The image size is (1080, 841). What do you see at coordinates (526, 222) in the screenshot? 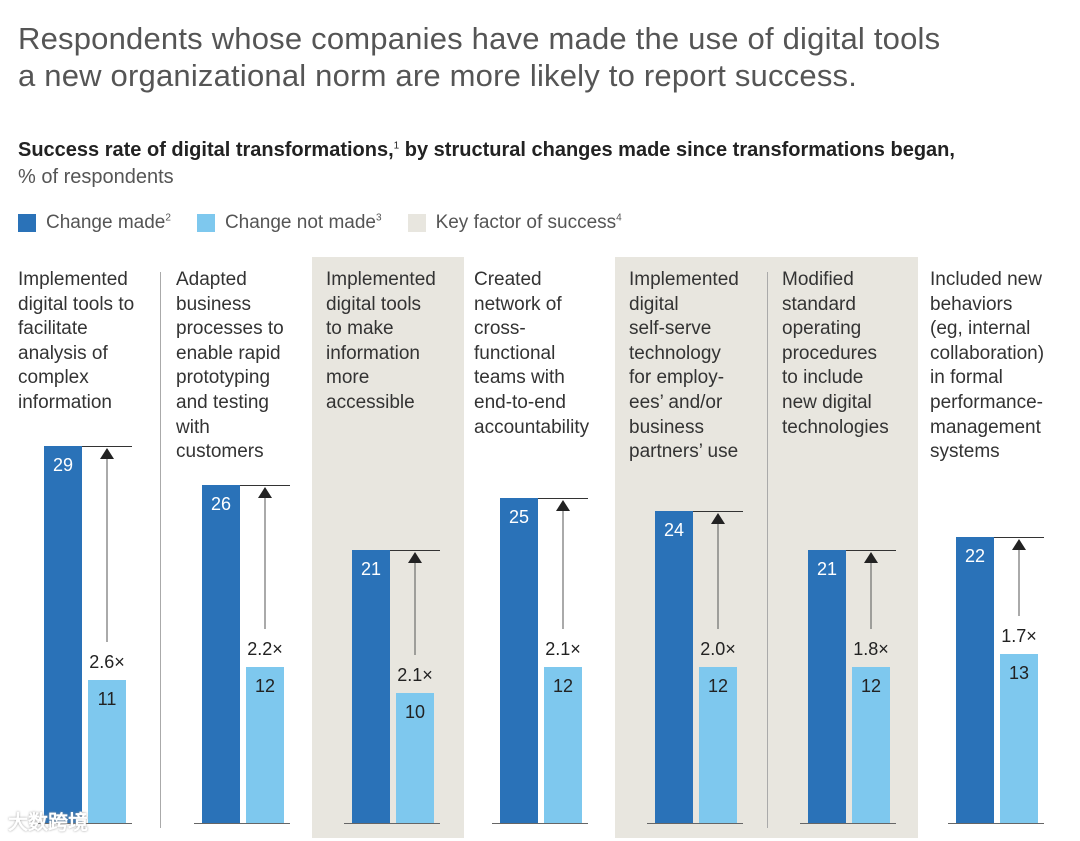
I see `legend-label: Key factor of success` at bounding box center [526, 222].